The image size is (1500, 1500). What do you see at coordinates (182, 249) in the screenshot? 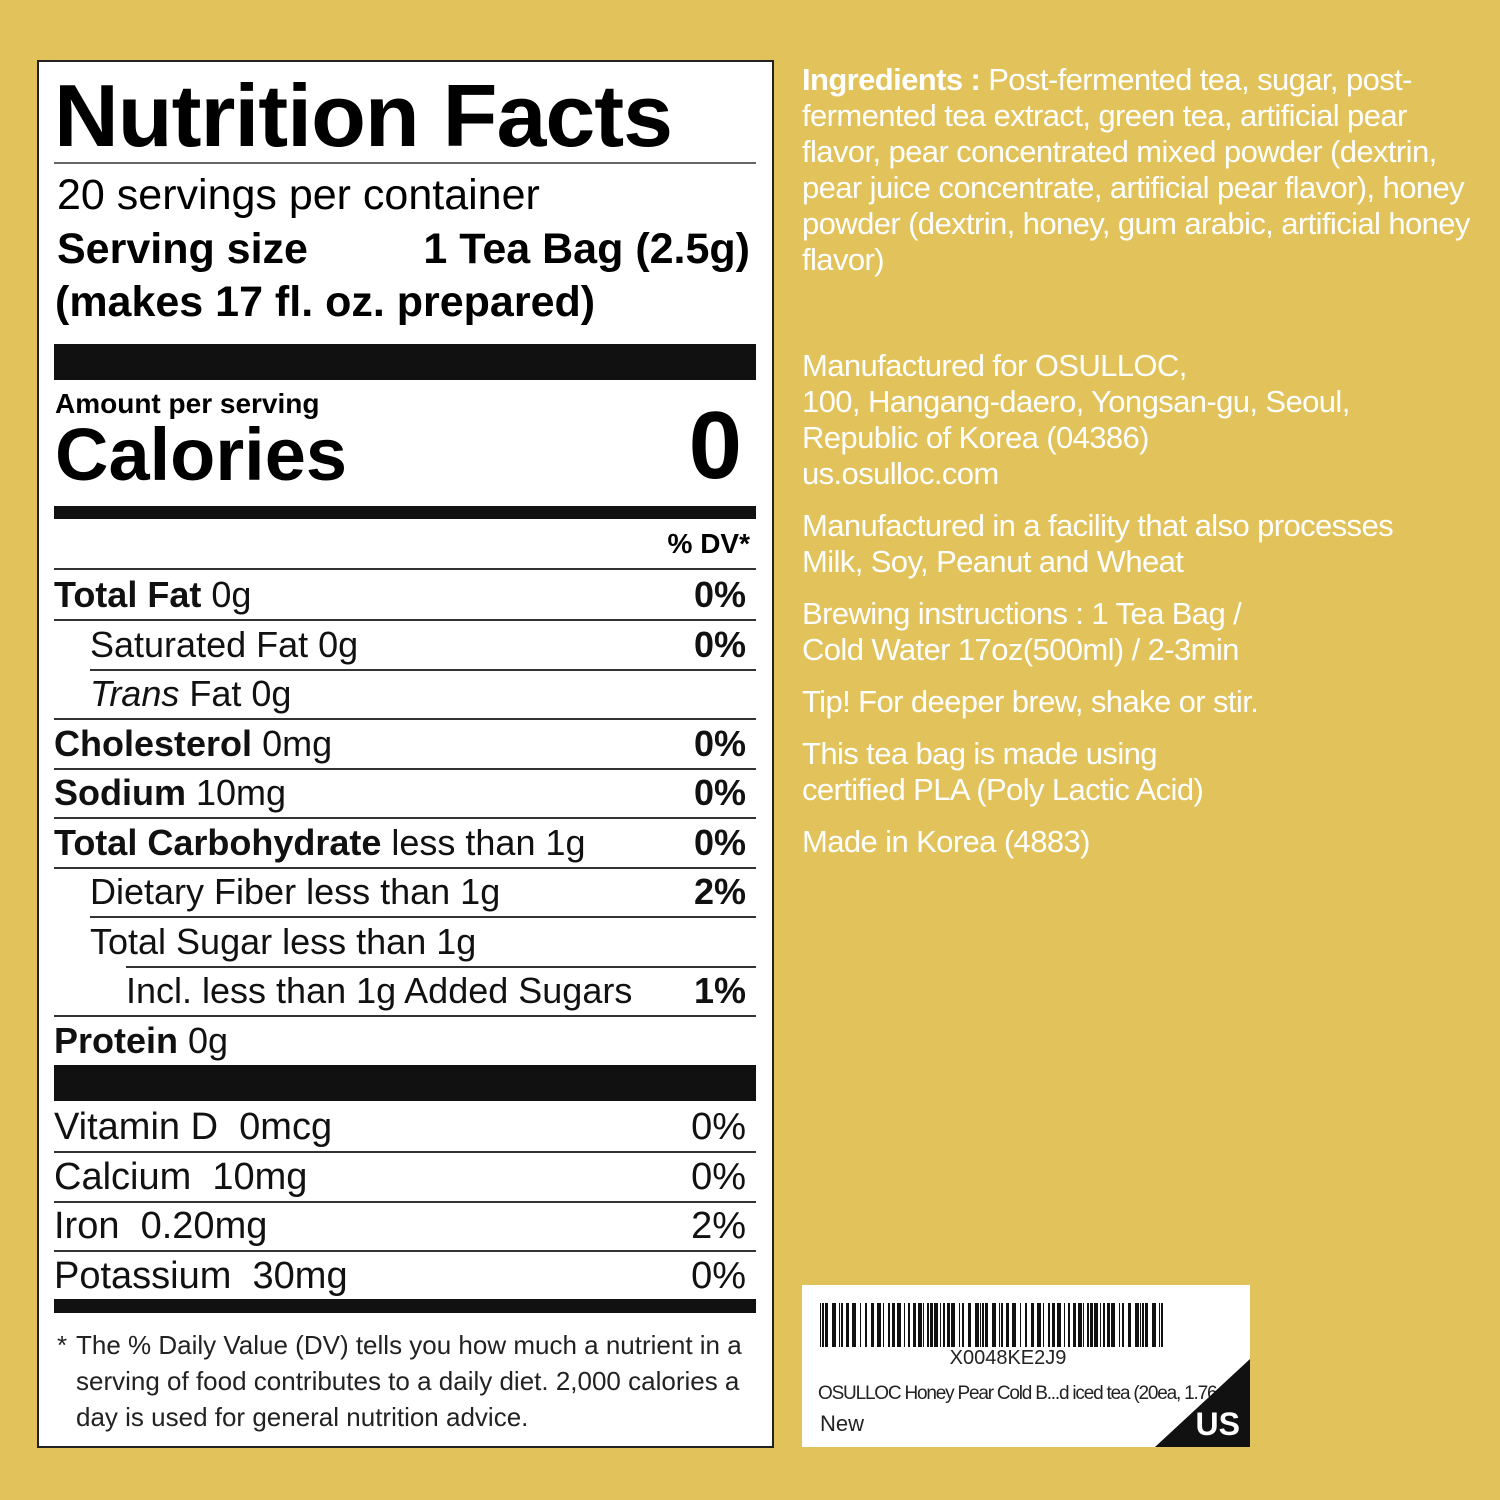
I see `serving-size-label: Serving size` at bounding box center [182, 249].